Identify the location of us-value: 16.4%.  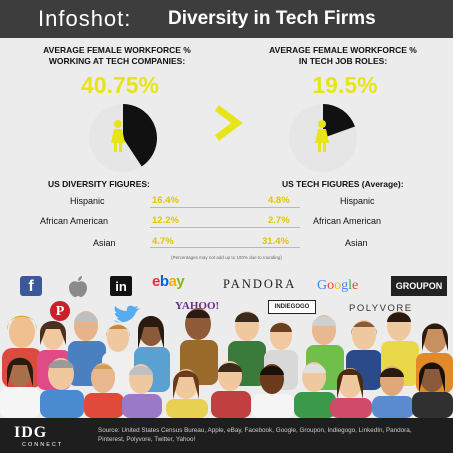
(165, 200).